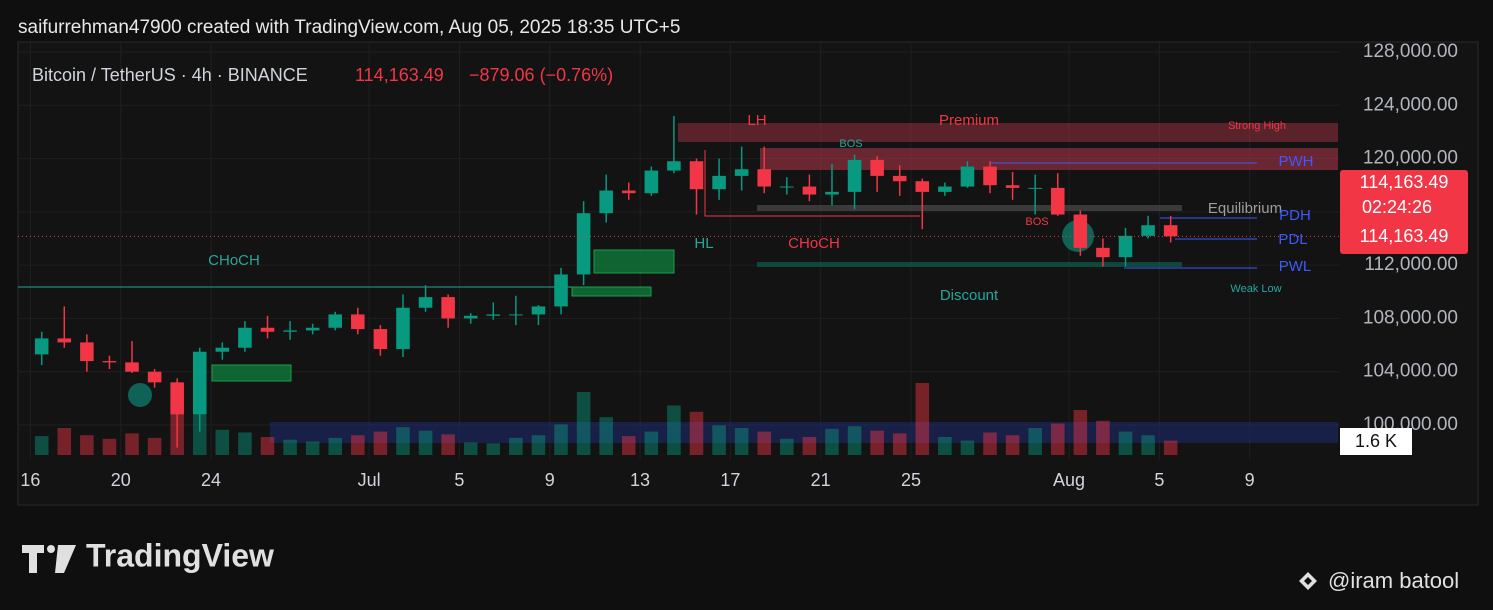 Image resolution: width=1493 pixels, height=610 pixels. What do you see at coordinates (812, 183) in the screenshot?
I see `hl-line` at bounding box center [812, 183].